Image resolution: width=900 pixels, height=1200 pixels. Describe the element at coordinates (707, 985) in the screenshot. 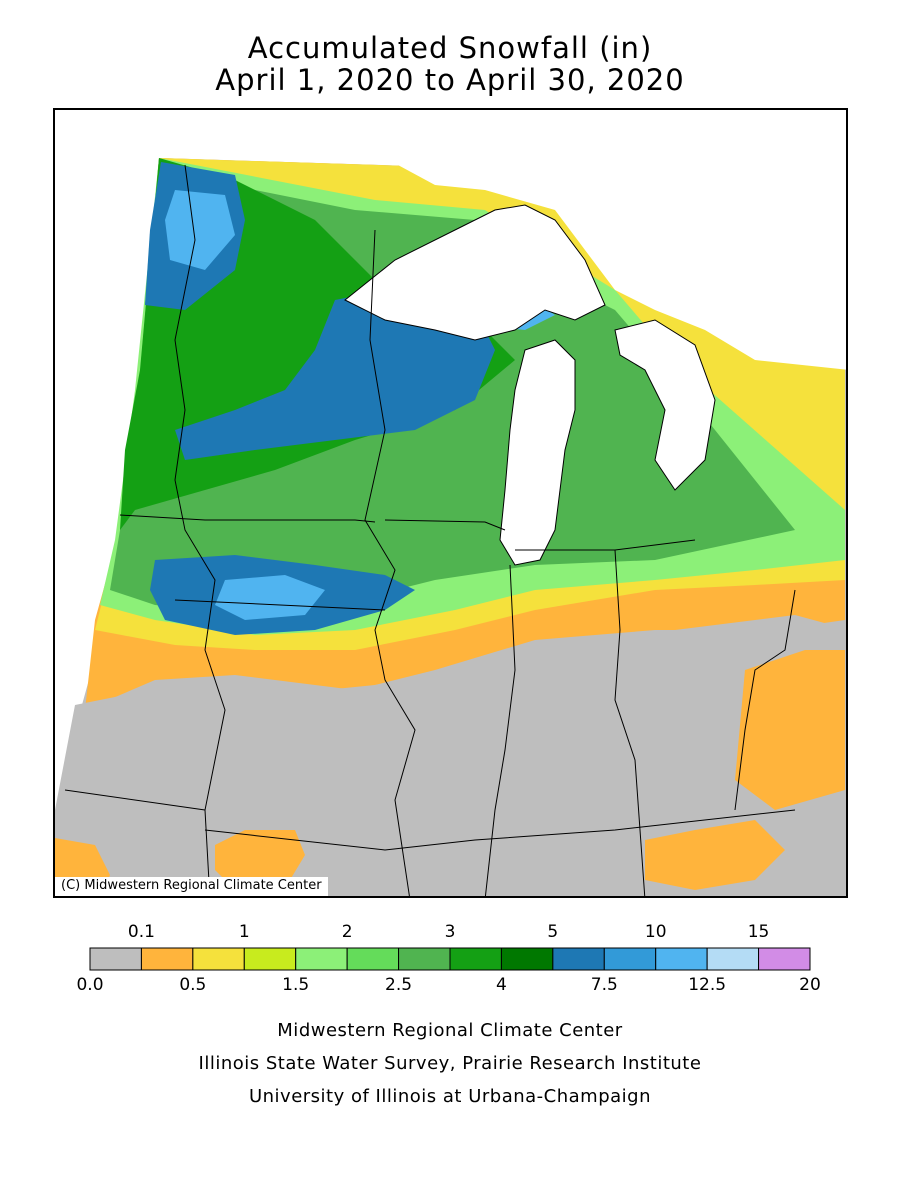

I see `legend-bottom-label: 12.5` at that location.